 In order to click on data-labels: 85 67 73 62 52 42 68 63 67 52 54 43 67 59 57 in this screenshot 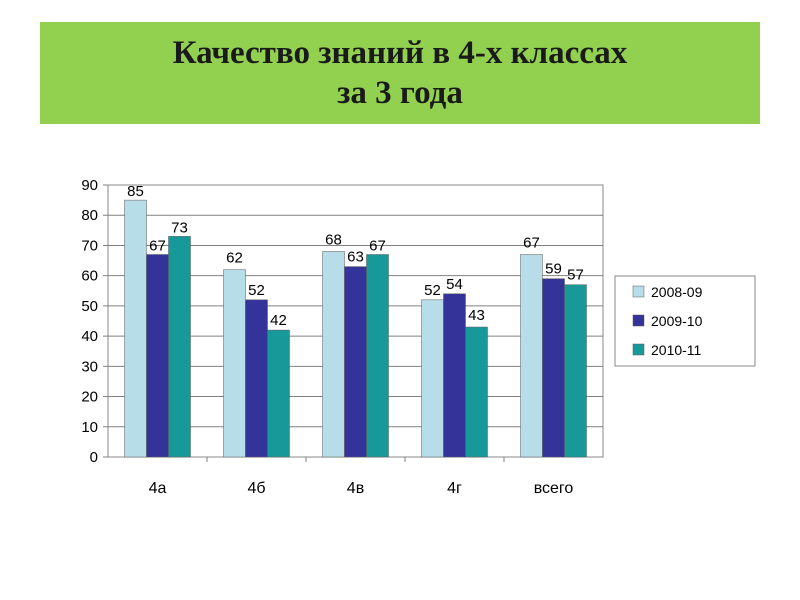, I will do `click(355, 256)`.